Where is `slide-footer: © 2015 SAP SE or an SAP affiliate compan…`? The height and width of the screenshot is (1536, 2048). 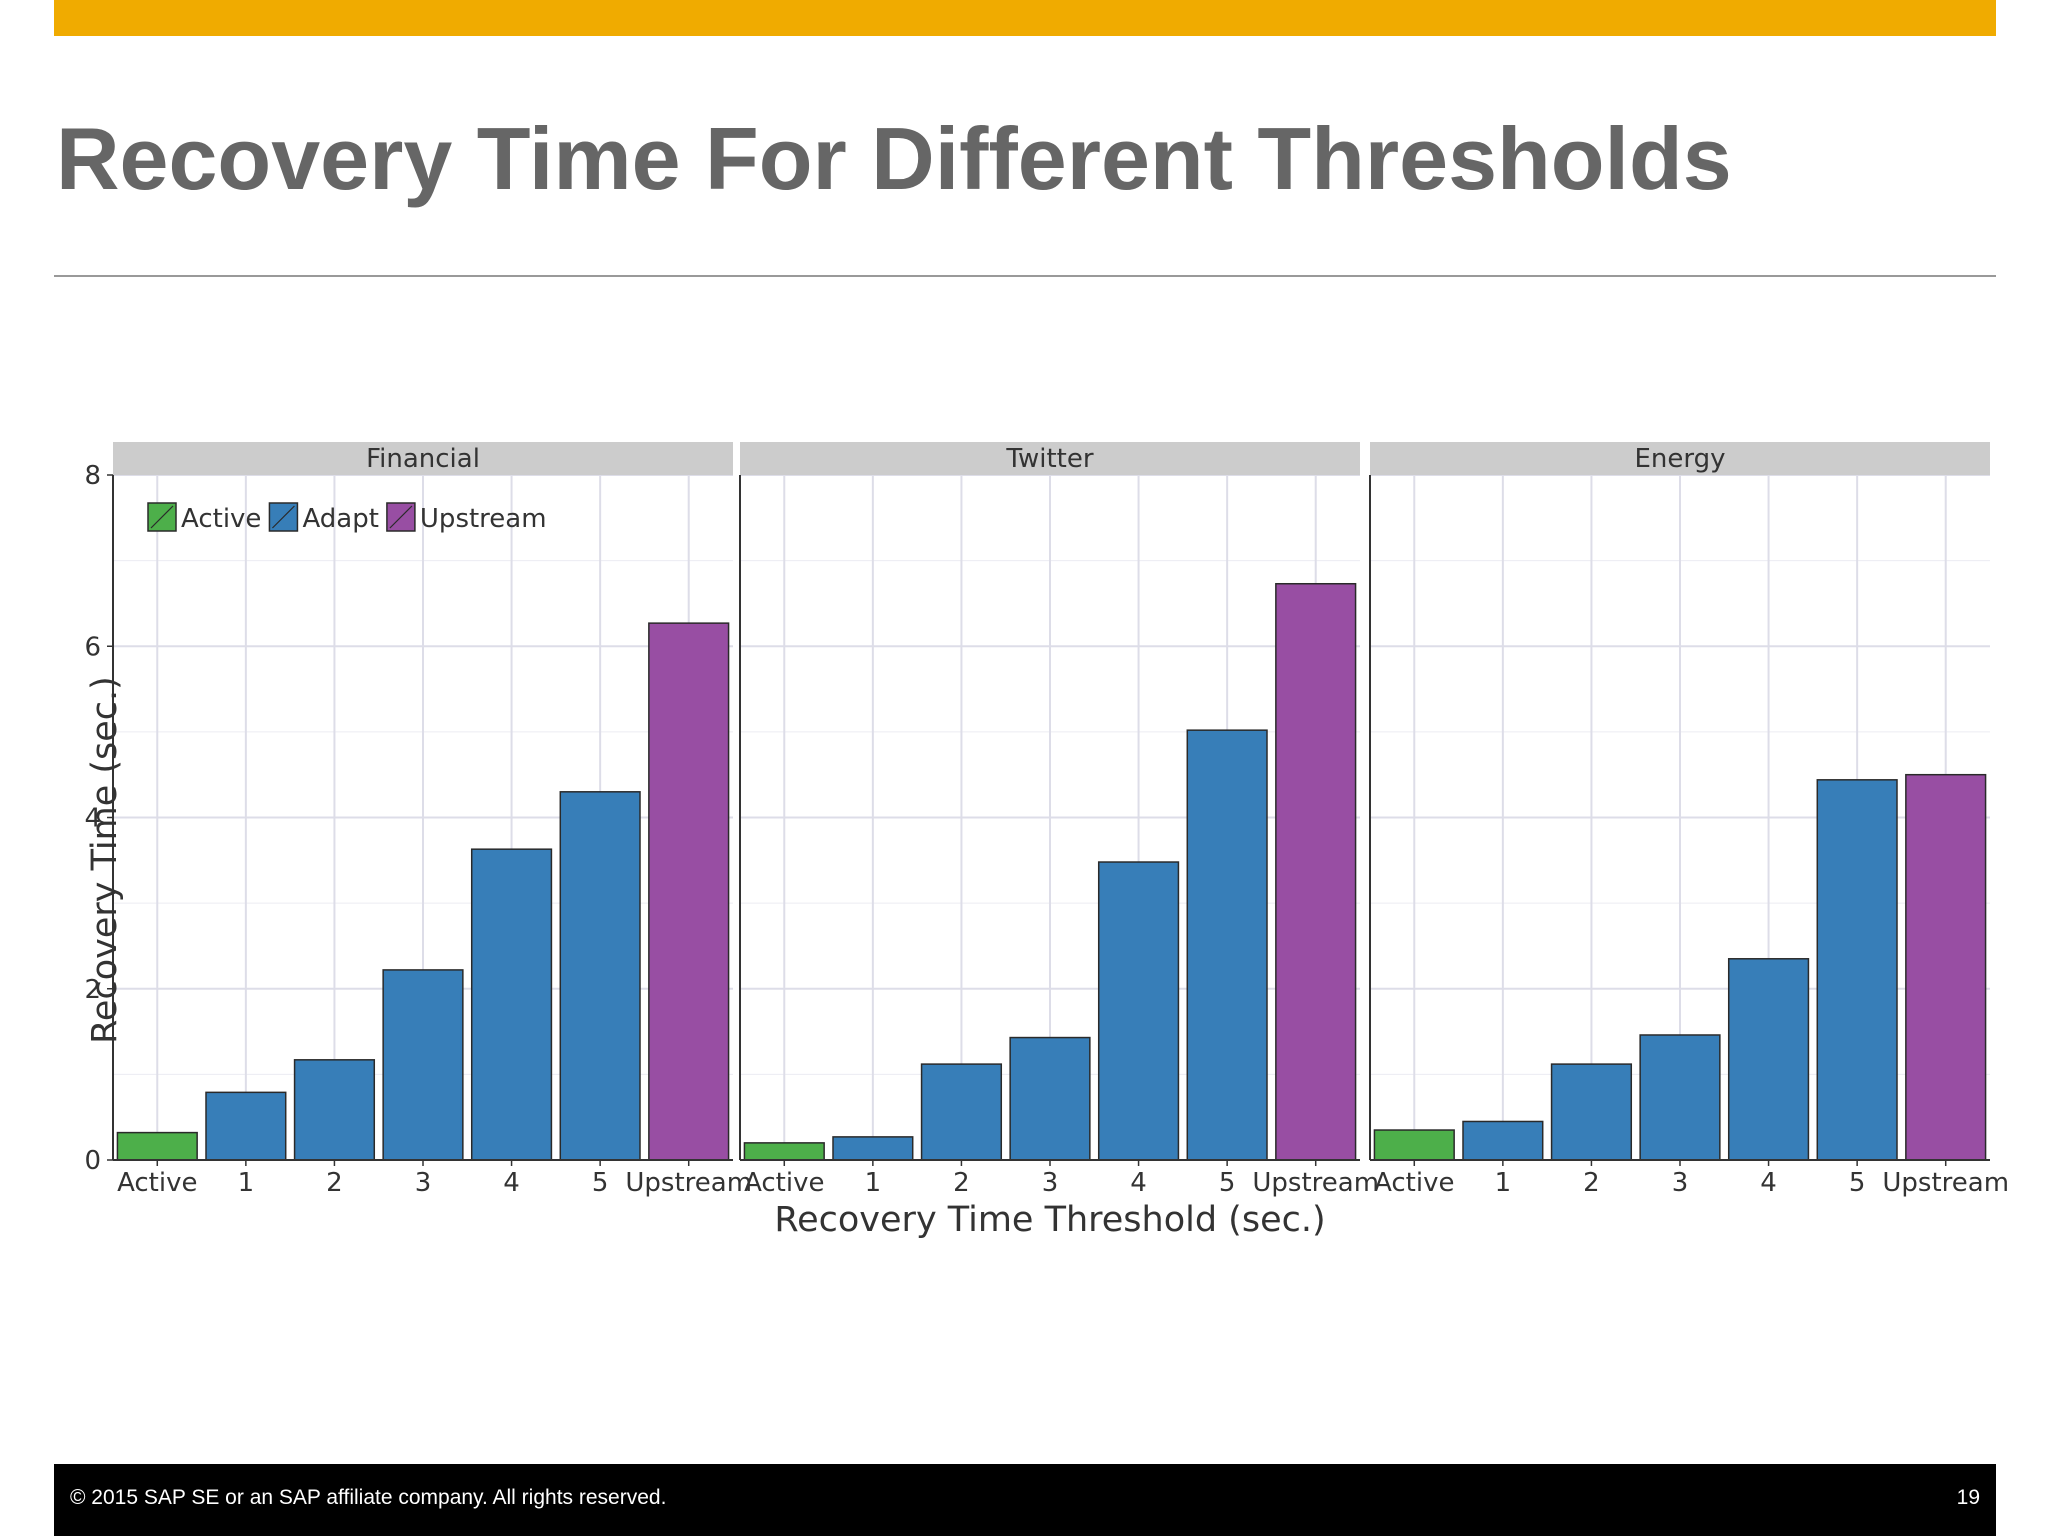 slide-footer: © 2015 SAP SE or an SAP affiliate compan… is located at coordinates (1025, 1500).